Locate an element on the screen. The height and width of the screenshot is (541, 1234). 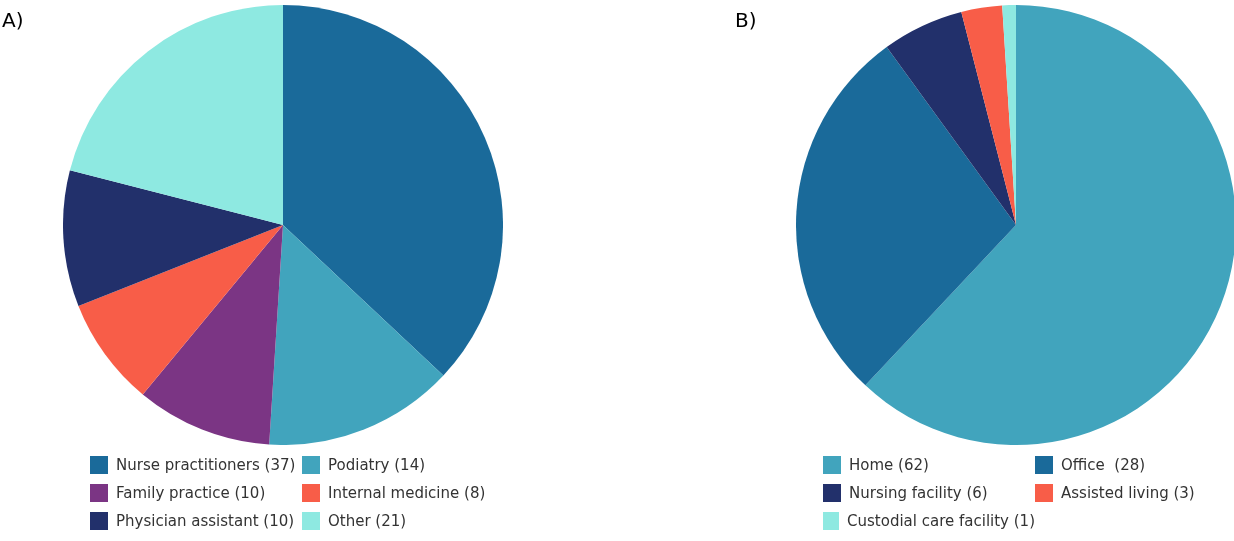
legend-label: Family practice (10) is located at coordinates (191, 493).